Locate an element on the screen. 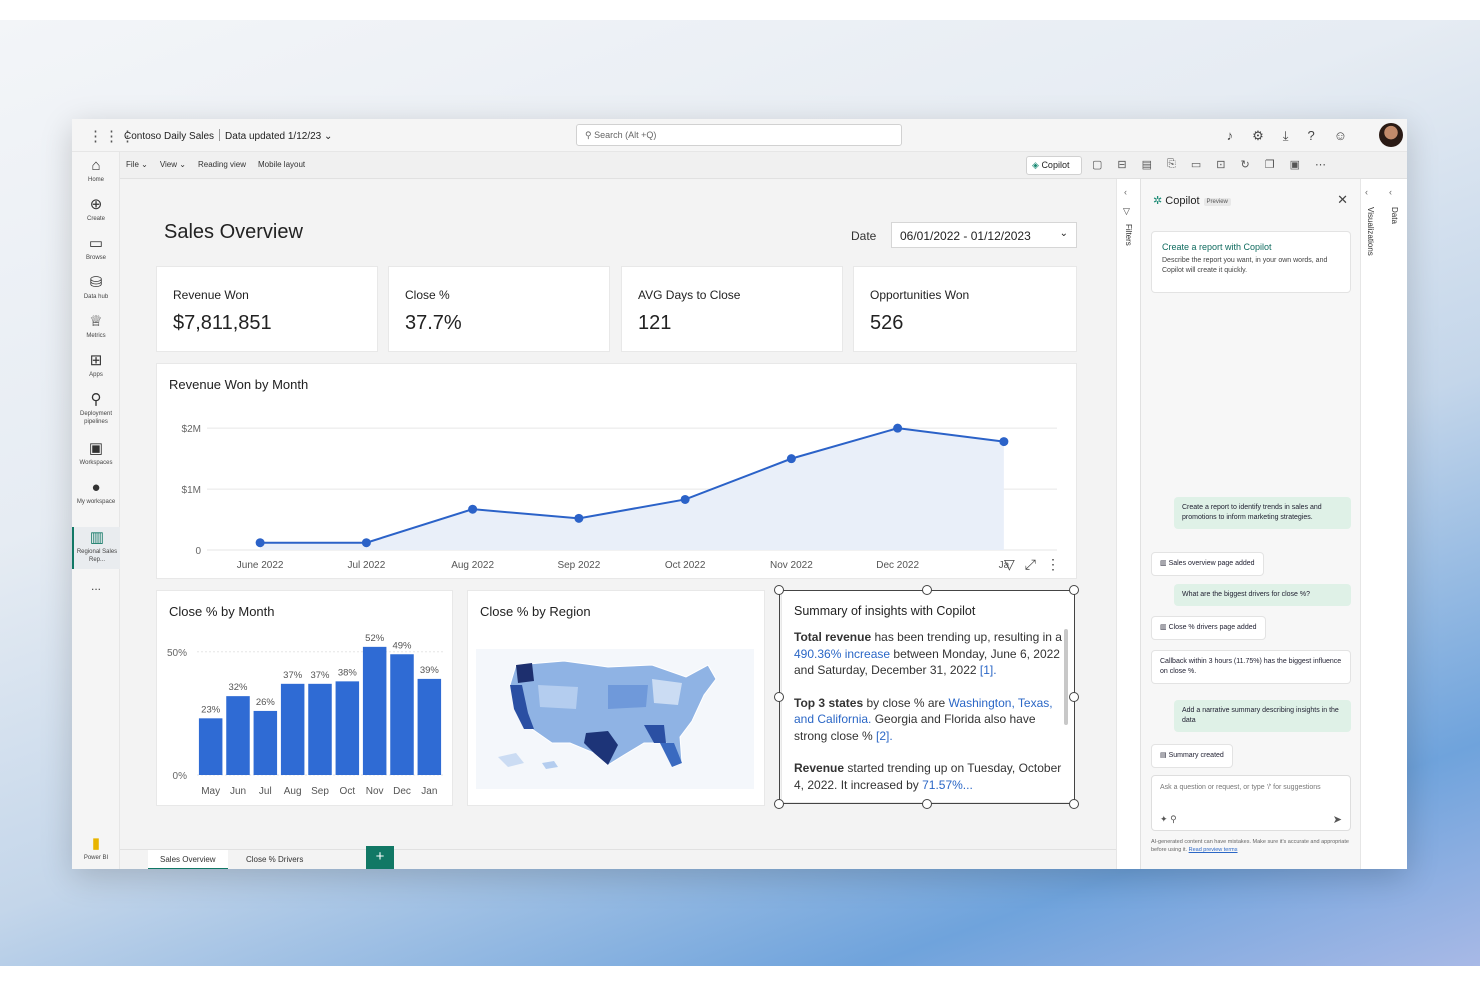  x-tick-label: Oct is located at coordinates (348, 791).